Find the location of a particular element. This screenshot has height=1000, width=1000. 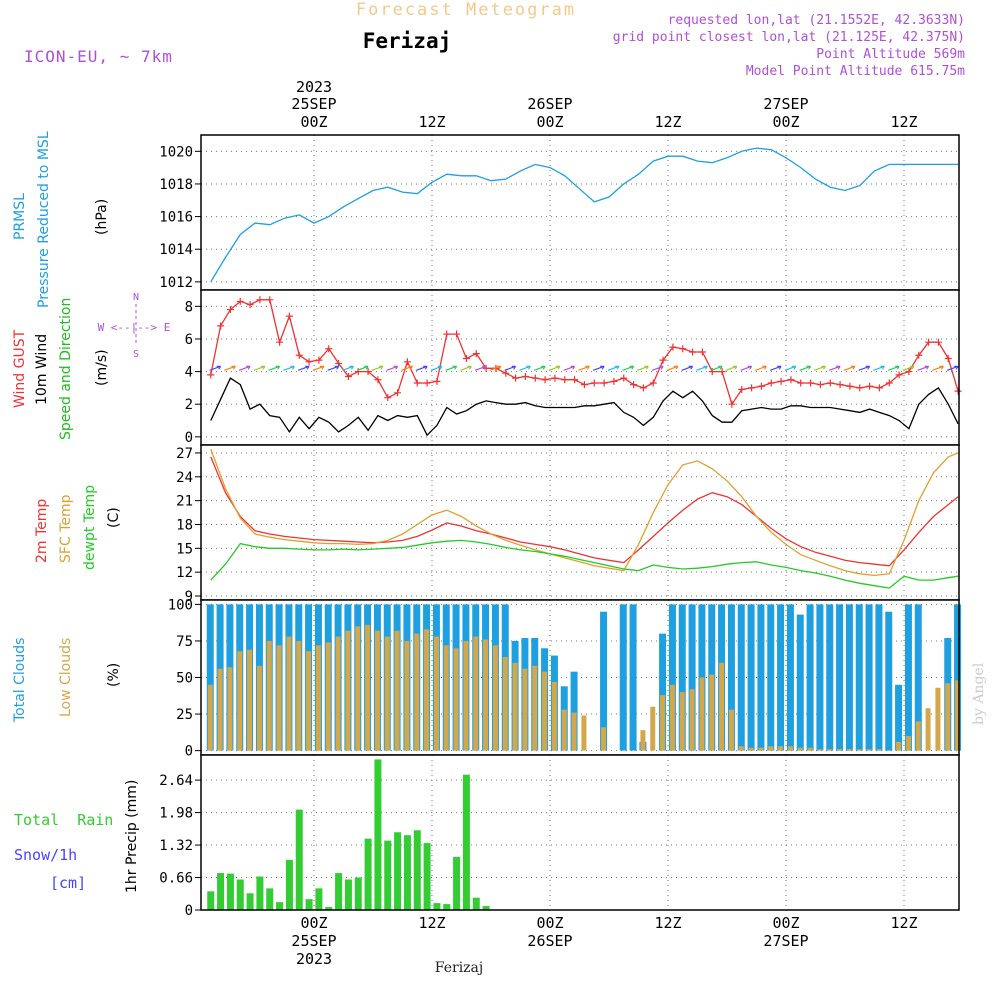

panel-frame is located at coordinates (580, 832).